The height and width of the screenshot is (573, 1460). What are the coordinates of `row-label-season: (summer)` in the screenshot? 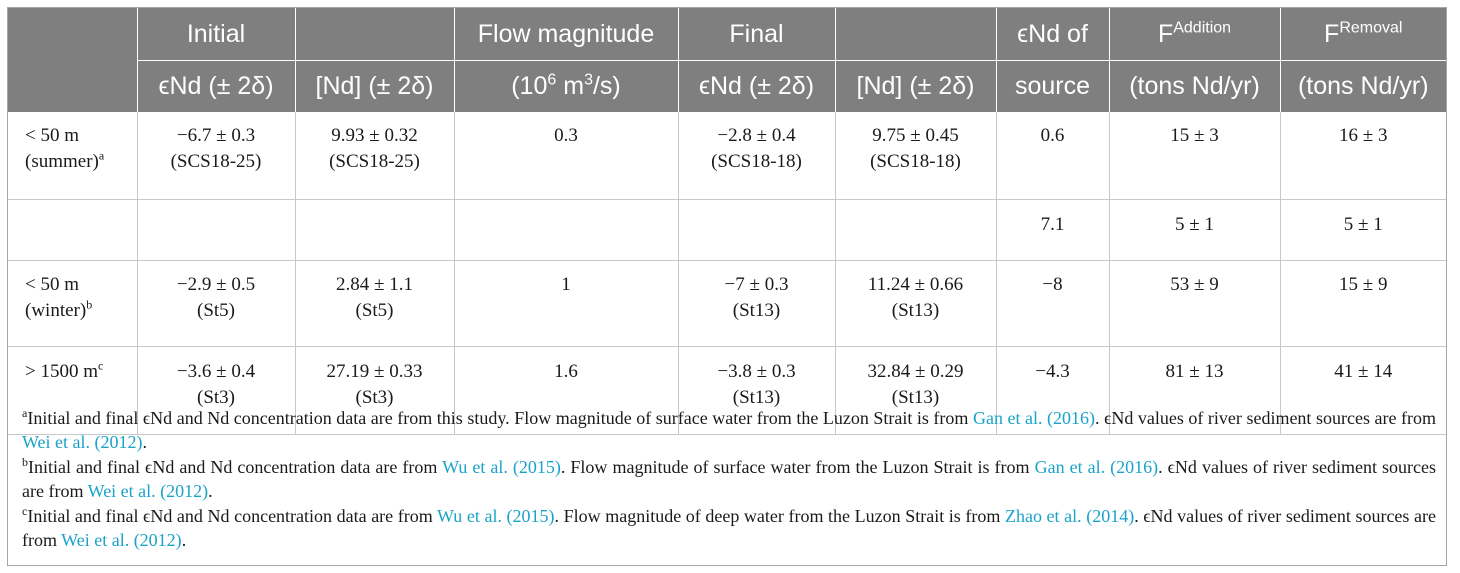 It's located at (62, 161).